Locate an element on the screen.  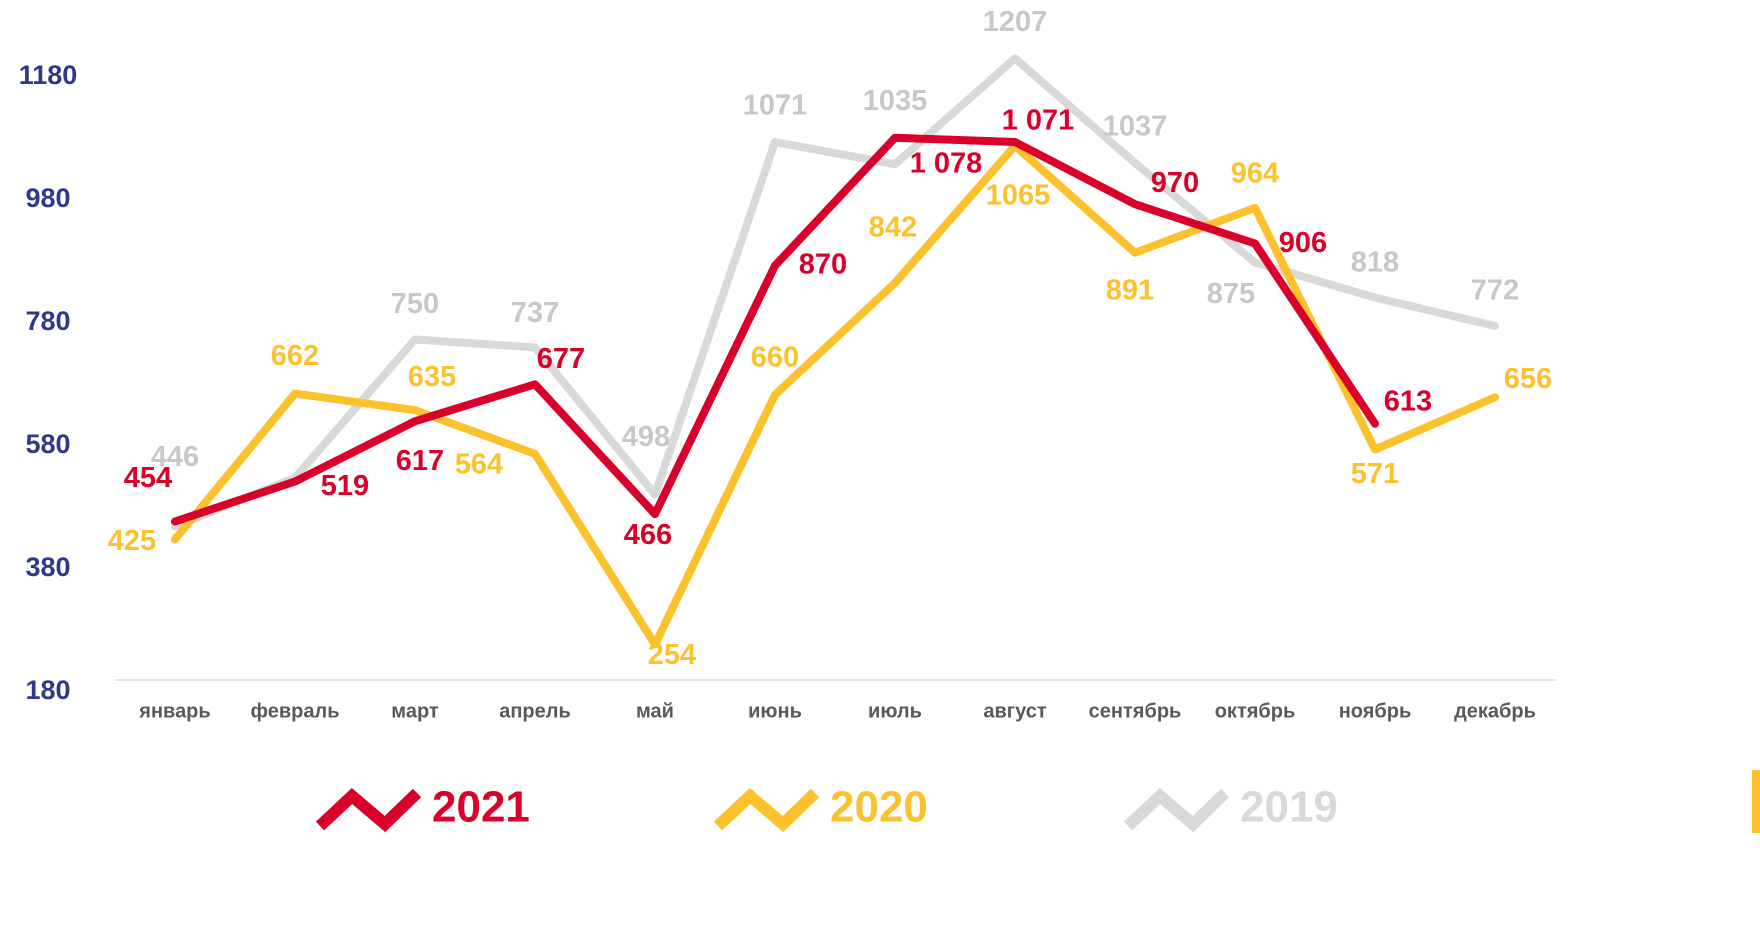
data-label: 875 is located at coordinates (1231, 294).